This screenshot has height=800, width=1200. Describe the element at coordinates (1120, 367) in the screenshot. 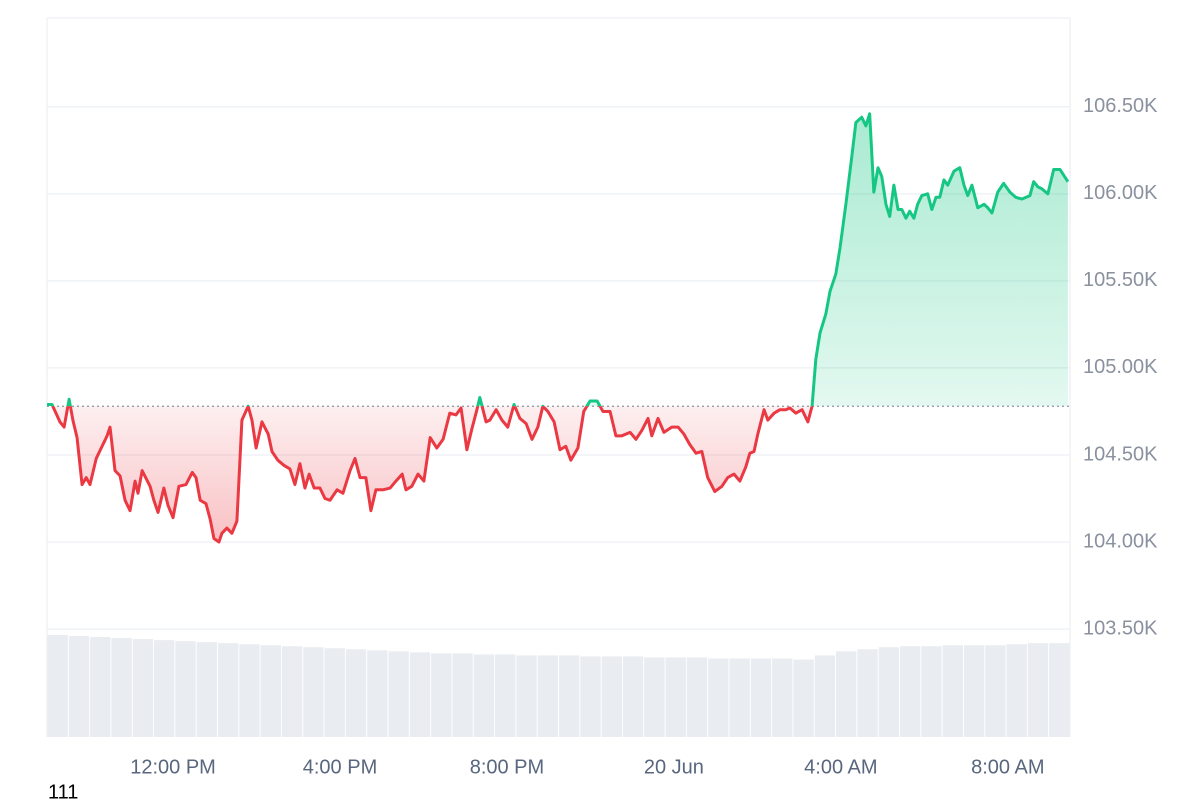

I see `y-tick-label: 105.00K` at that location.